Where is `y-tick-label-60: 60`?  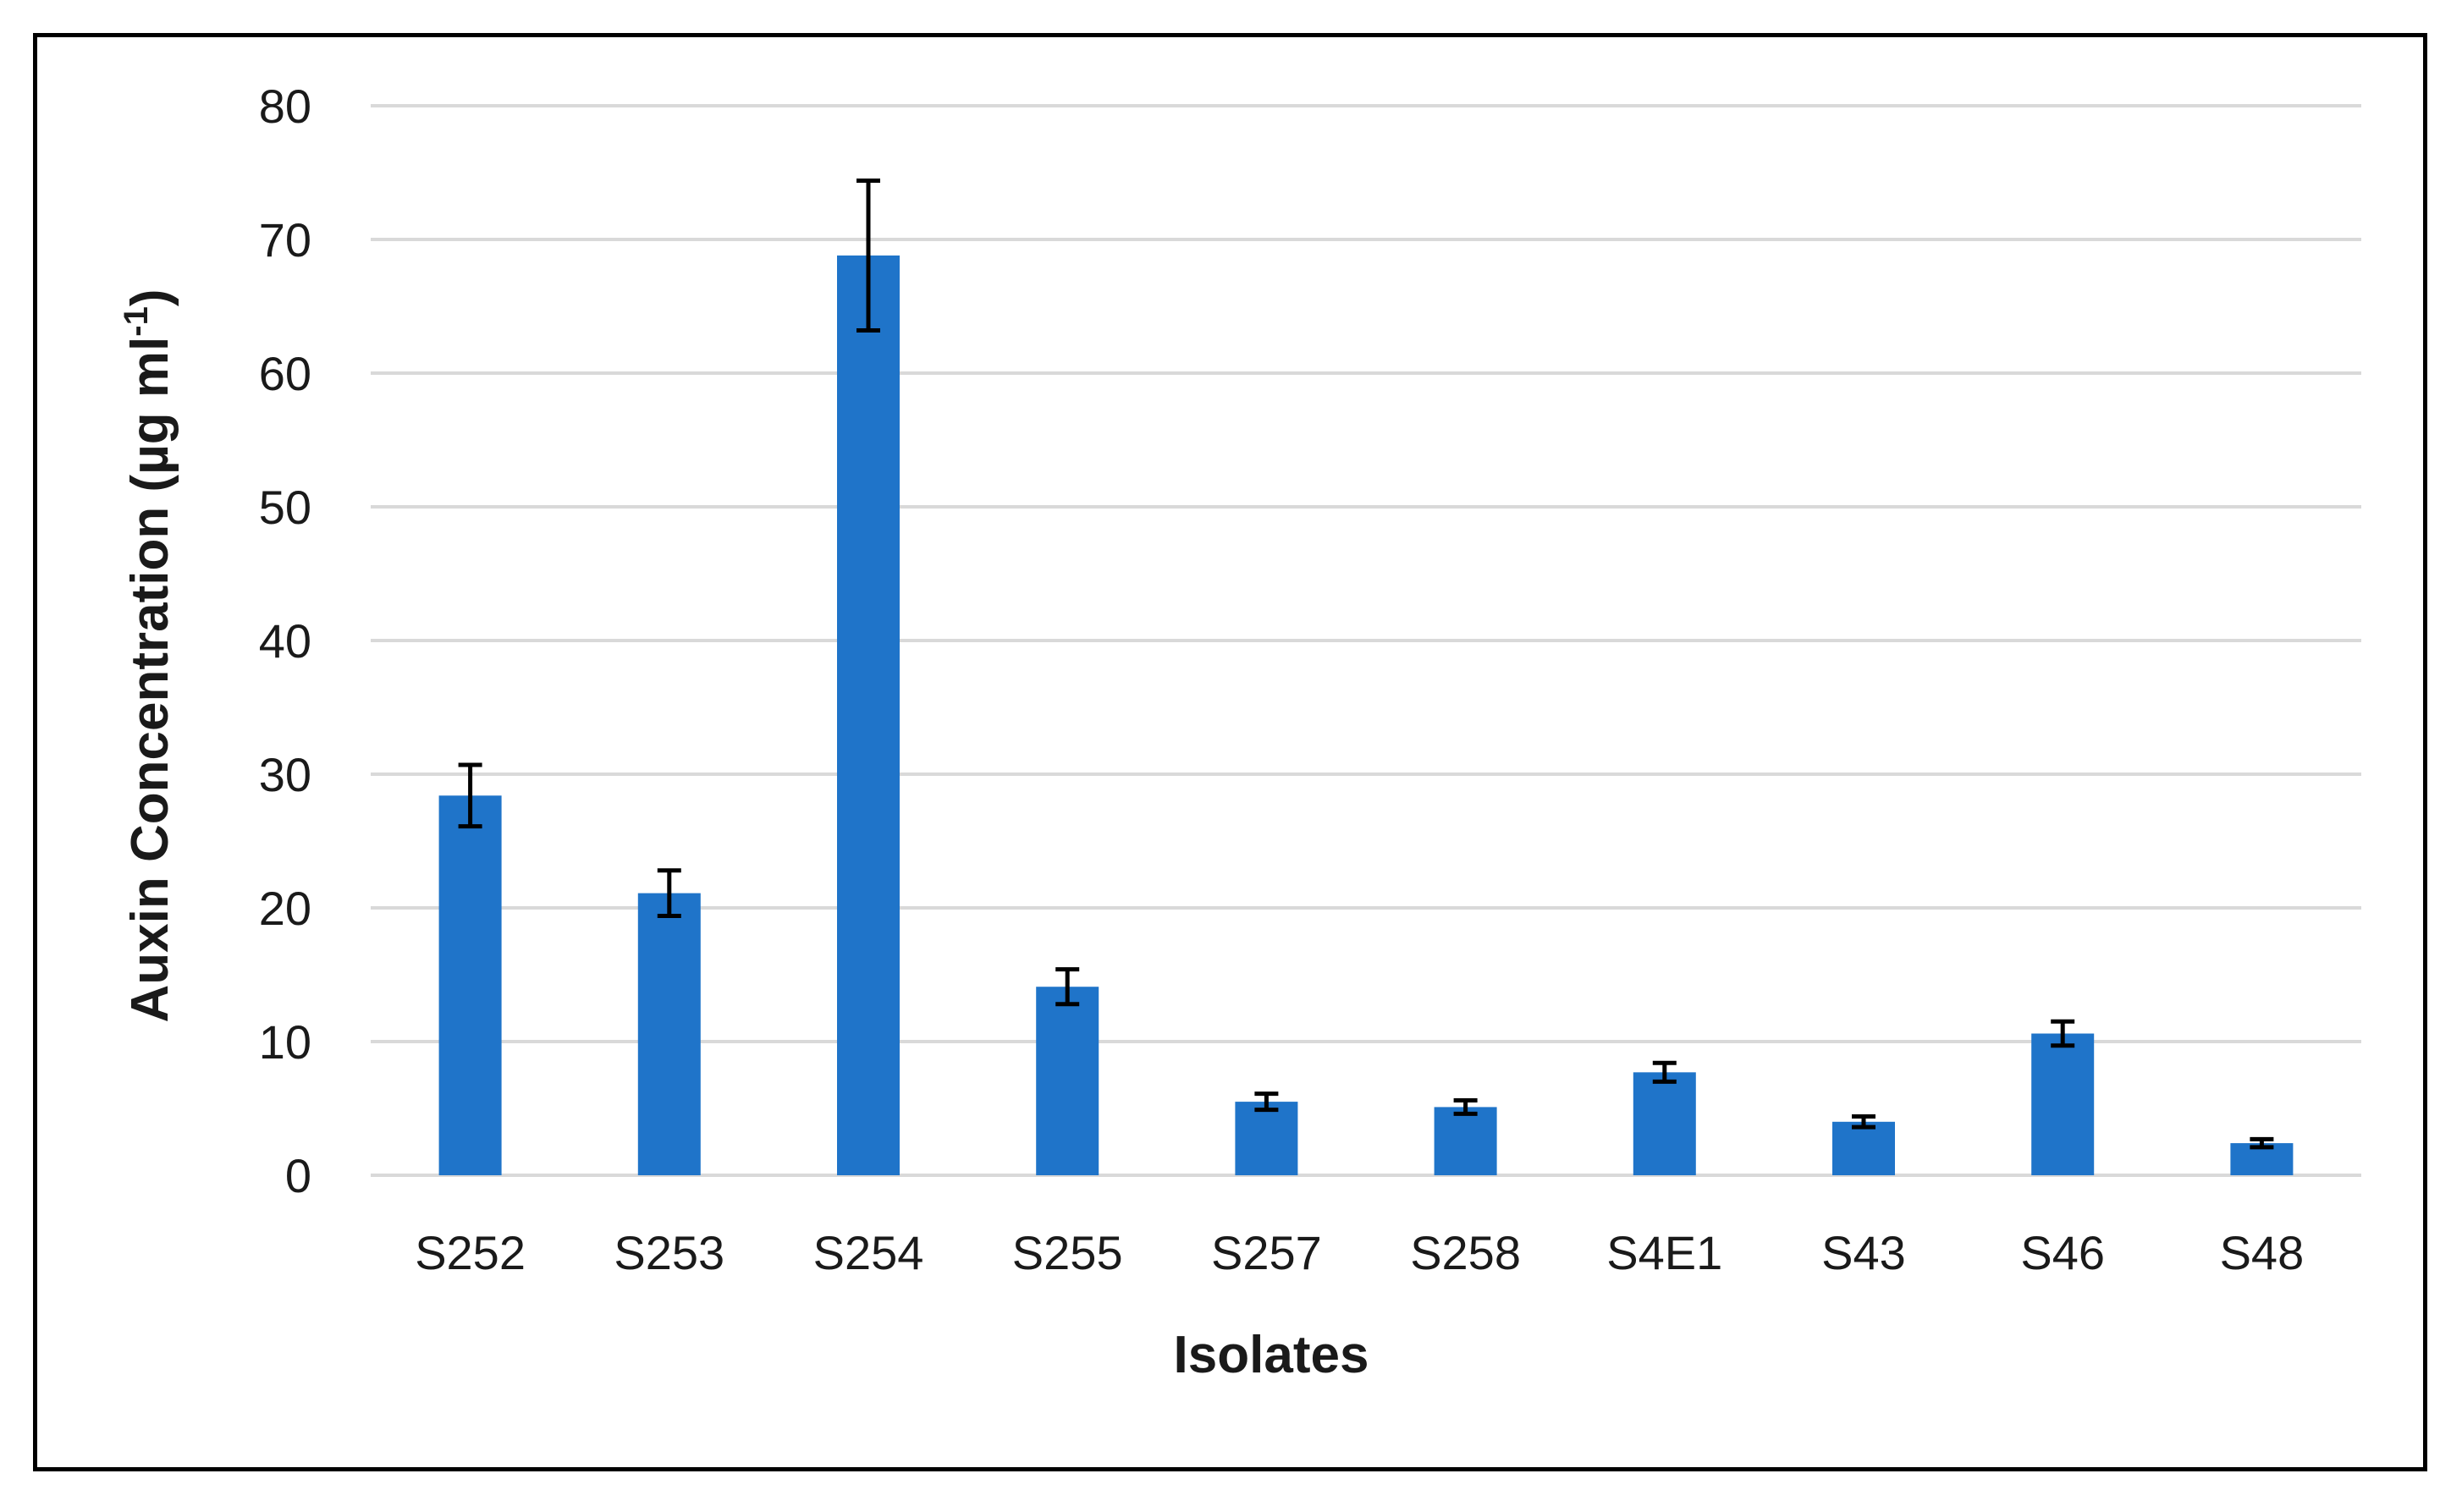 y-tick-label-60: 60 is located at coordinates (285, 374).